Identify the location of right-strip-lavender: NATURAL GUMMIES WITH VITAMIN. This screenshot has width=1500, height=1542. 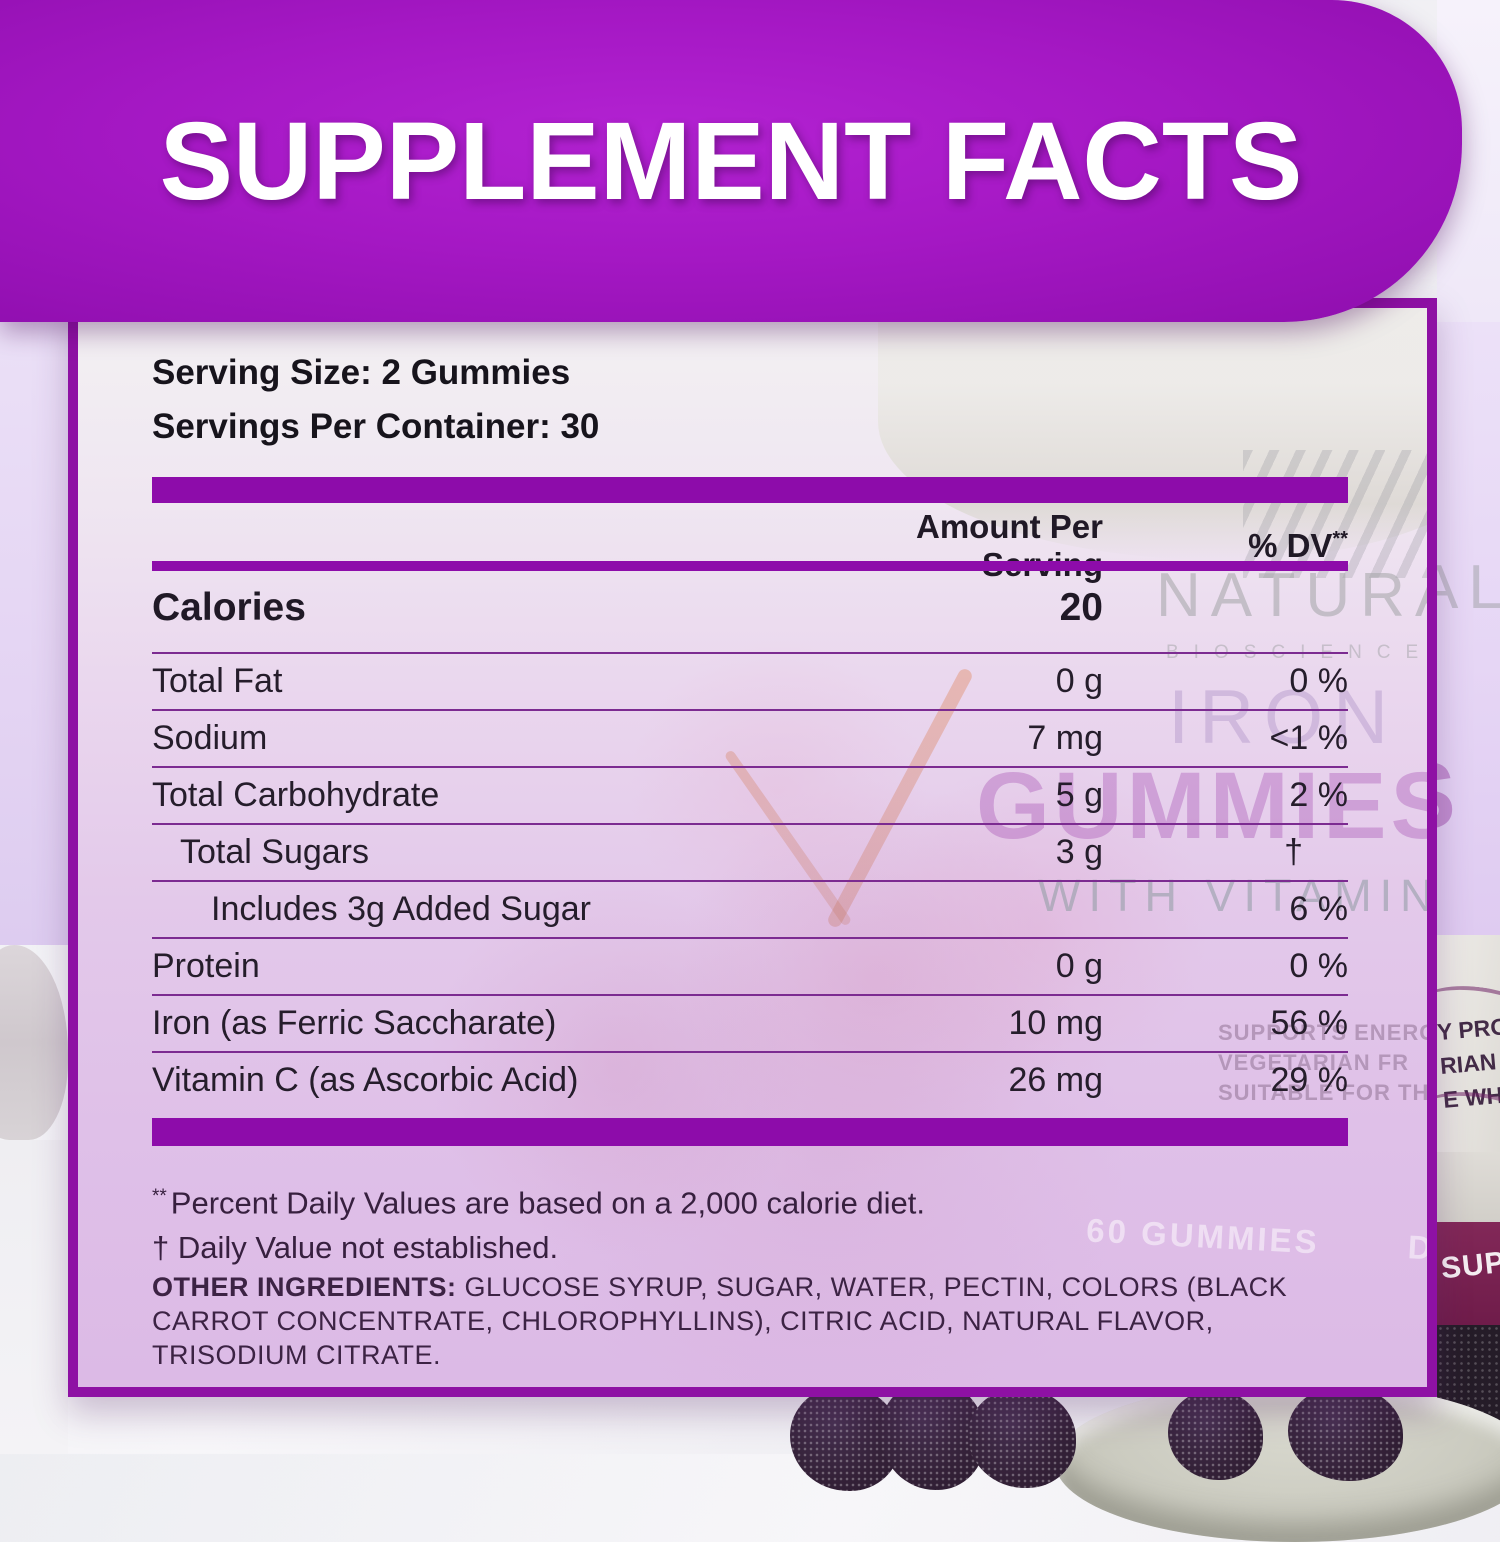
(1468, 628).